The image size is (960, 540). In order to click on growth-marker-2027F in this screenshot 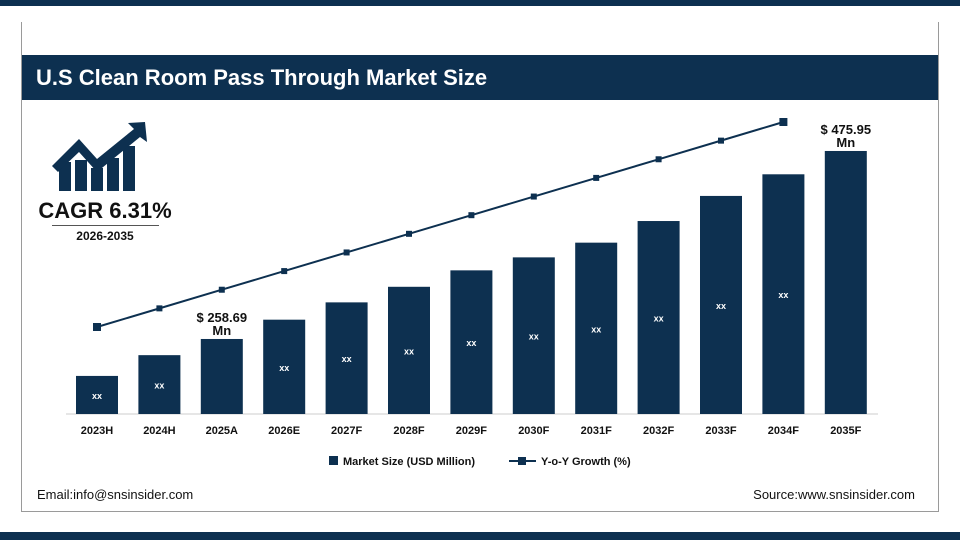, I will do `click(346, 252)`.